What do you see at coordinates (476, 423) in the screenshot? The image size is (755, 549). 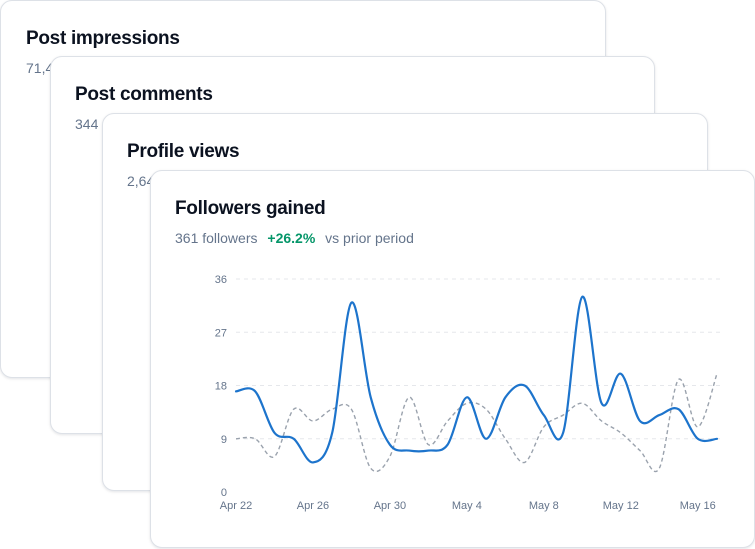 I see `prior-period-line` at bounding box center [476, 423].